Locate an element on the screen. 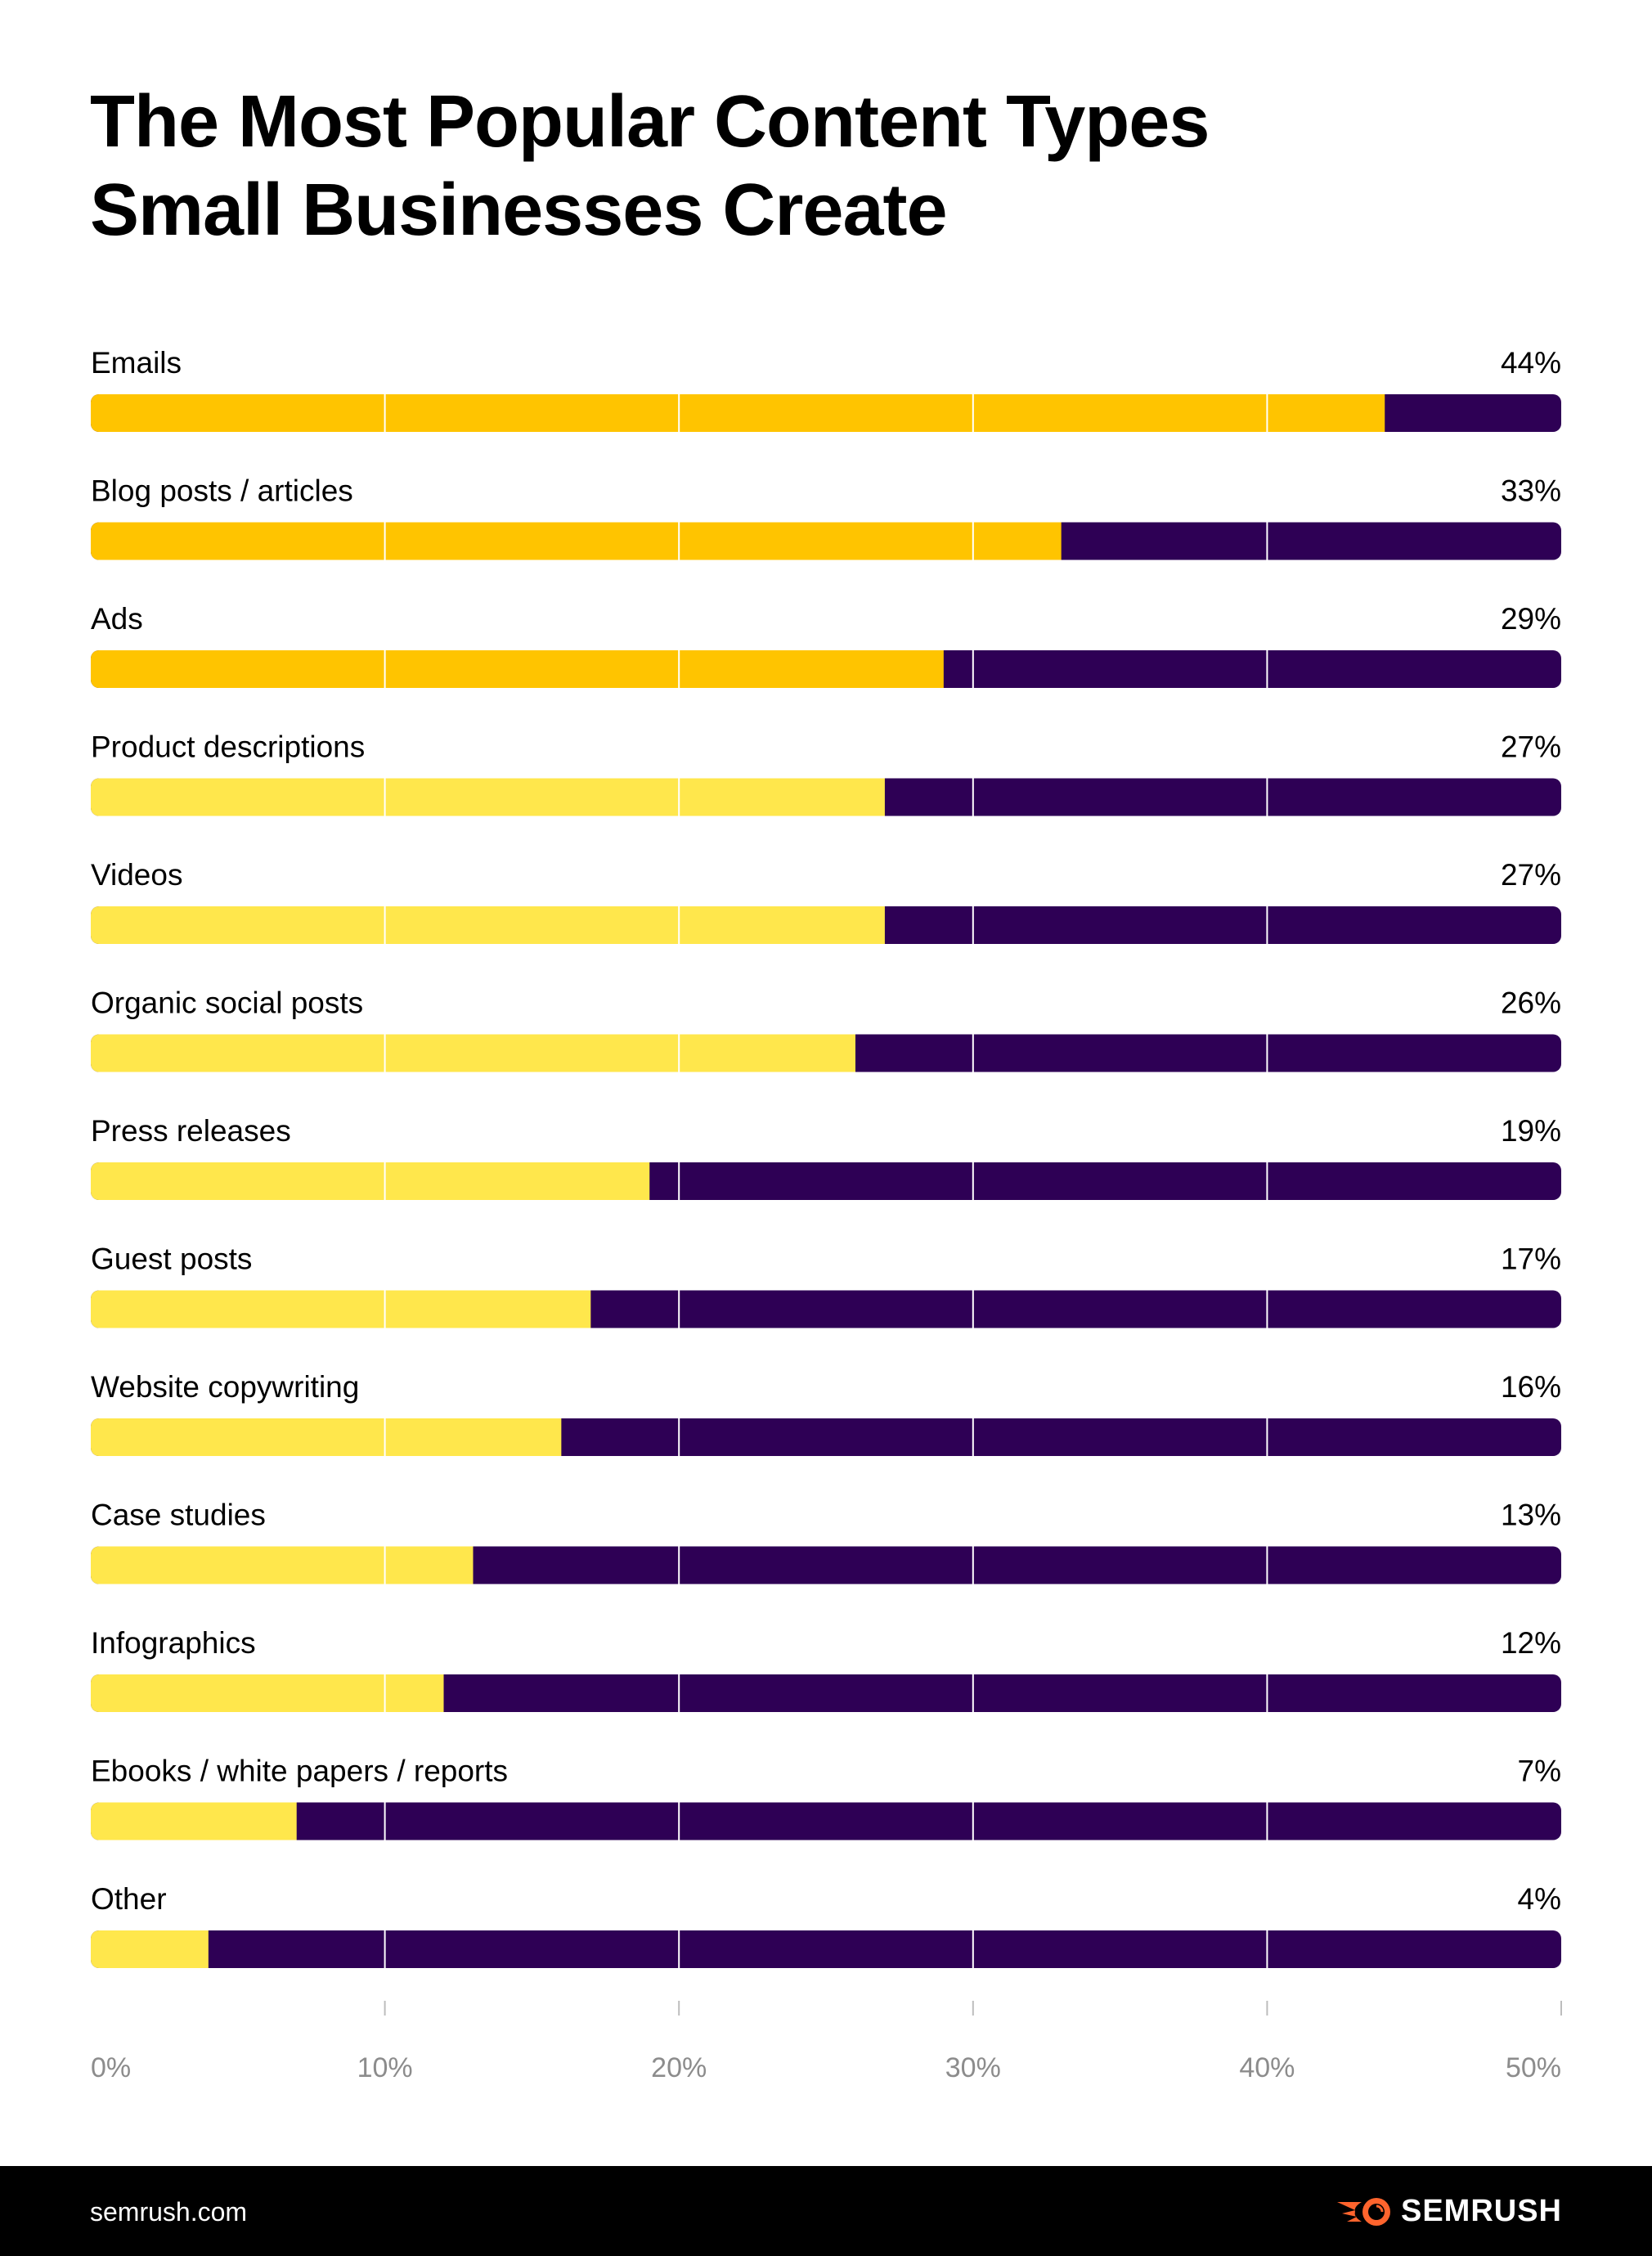 This screenshot has height=2256, width=1652. semrush-logo: SEMRUSH is located at coordinates (1449, 2211).